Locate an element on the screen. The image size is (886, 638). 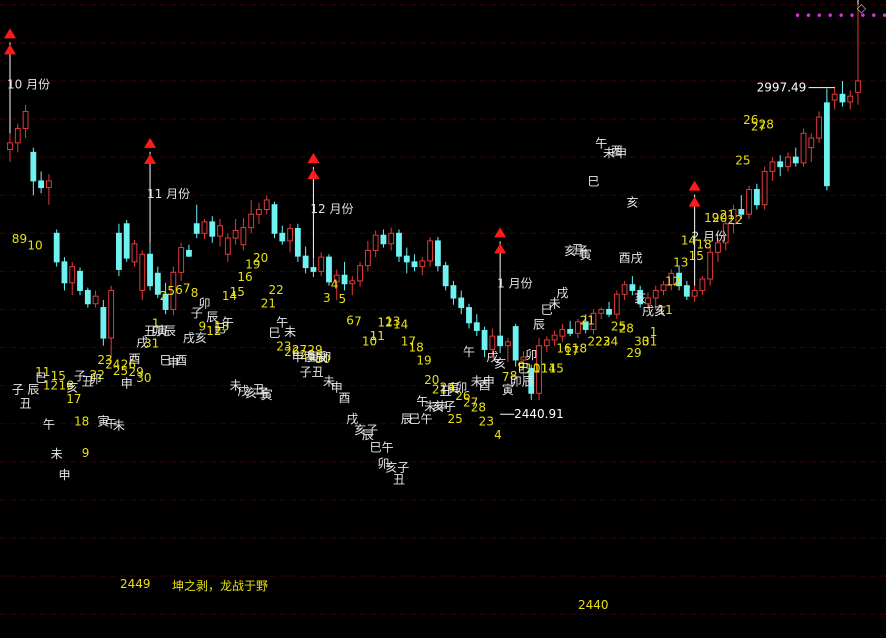
day-label: 24 is located at coordinates (447, 387).